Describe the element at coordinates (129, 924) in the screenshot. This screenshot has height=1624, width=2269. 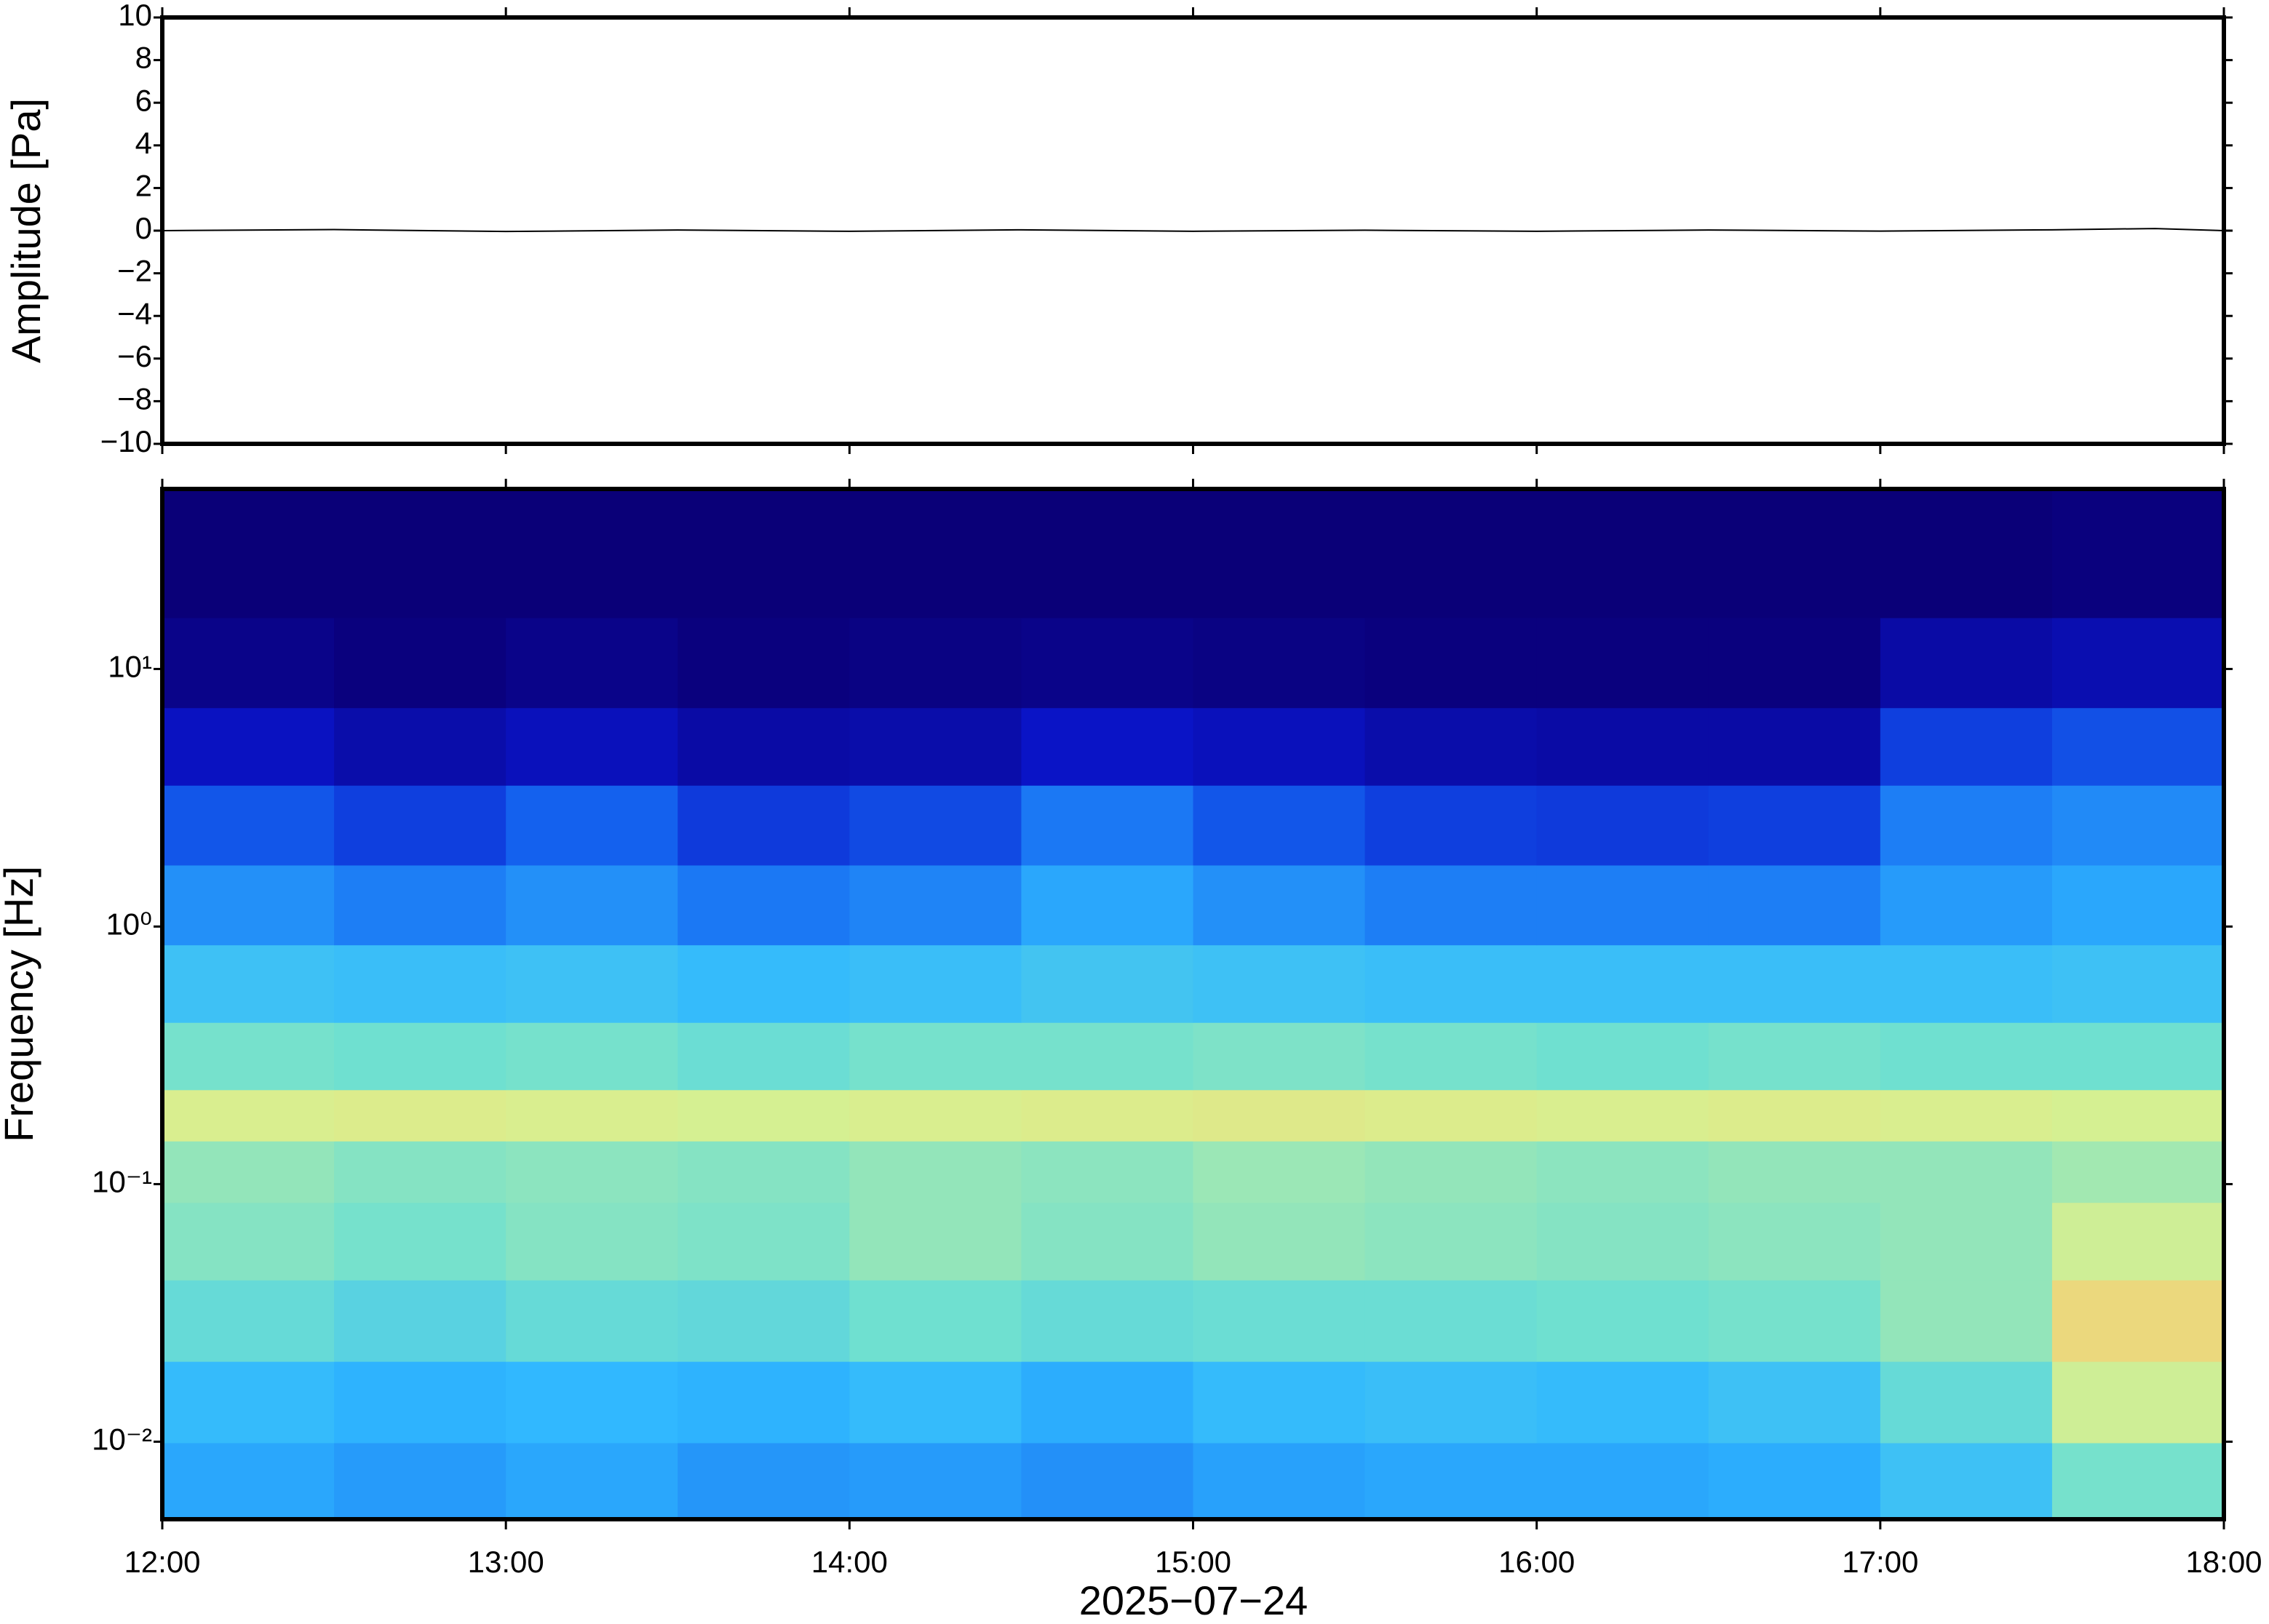
I see `y-tick-label: 10⁰` at that location.